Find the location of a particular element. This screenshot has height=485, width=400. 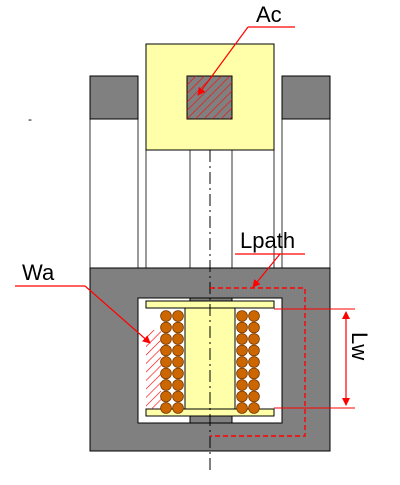

annotation-lpath: Lpath is located at coordinates (258, 332).